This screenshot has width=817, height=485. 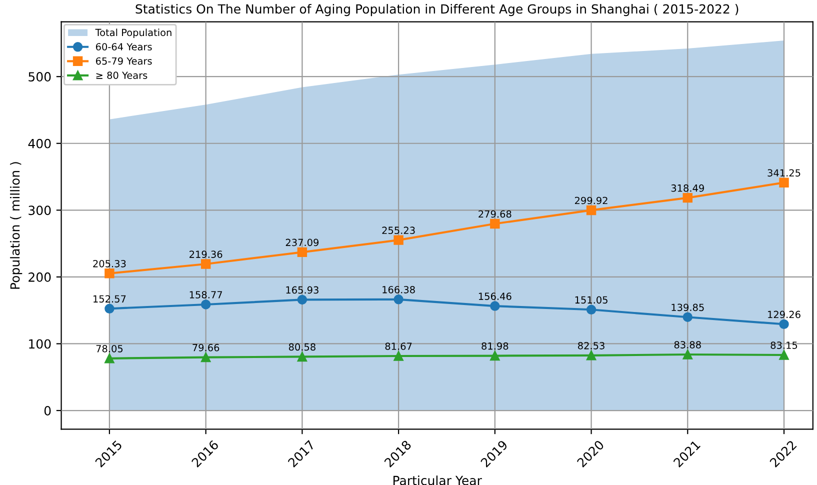 What do you see at coordinates (688, 308) in the screenshot?
I see `data-label: 139.85` at bounding box center [688, 308].